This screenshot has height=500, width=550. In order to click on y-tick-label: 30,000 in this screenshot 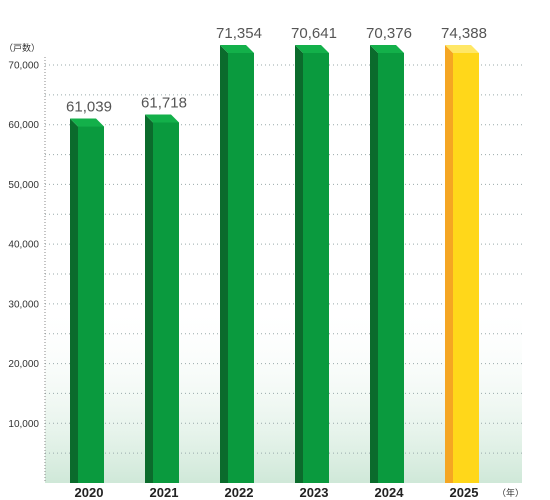, I will do `click(23, 304)`.